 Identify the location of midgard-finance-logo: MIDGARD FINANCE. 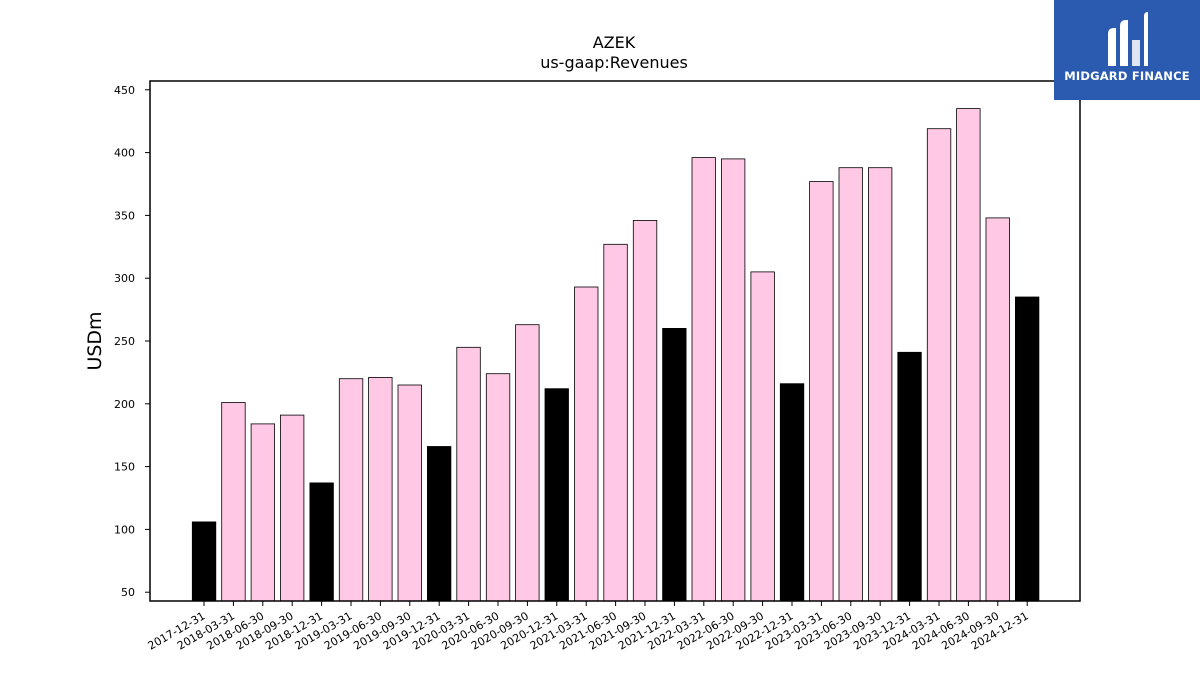
(1127, 50).